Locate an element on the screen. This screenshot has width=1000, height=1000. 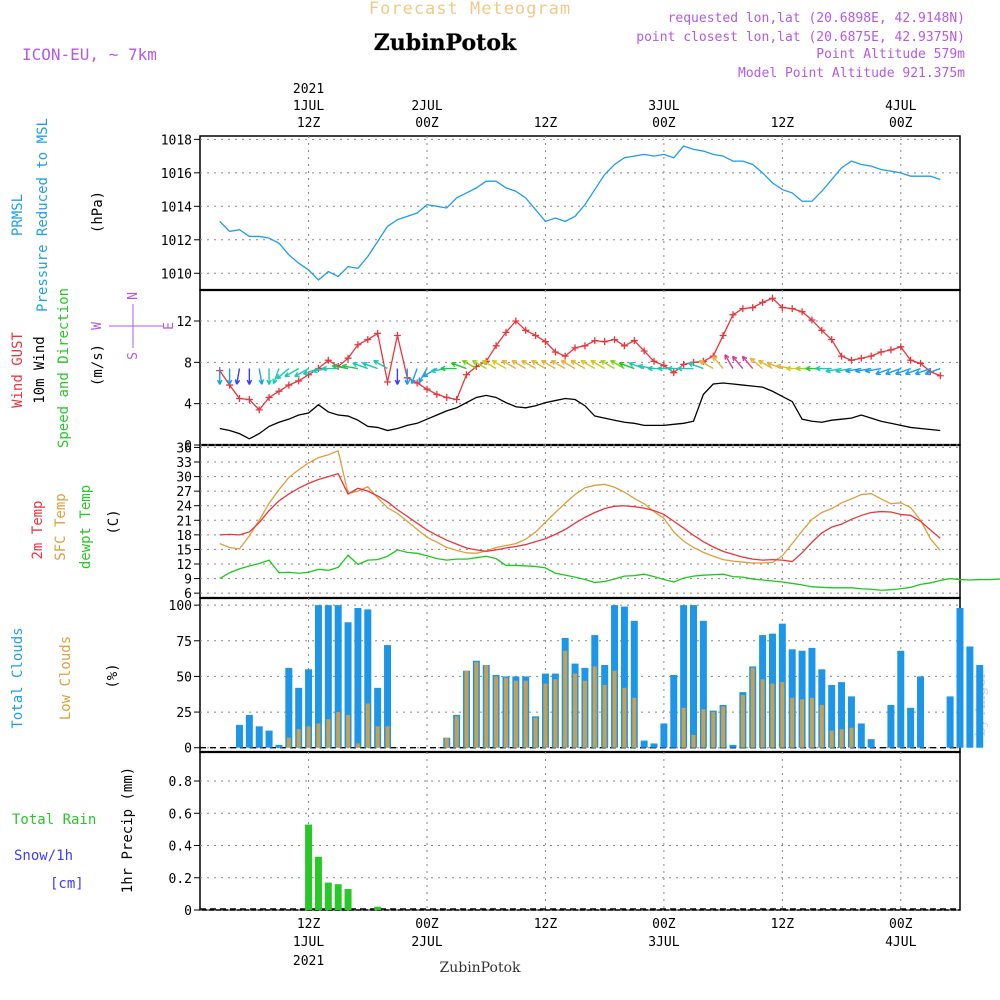
y-tick-label: 15 is located at coordinates (184, 550).